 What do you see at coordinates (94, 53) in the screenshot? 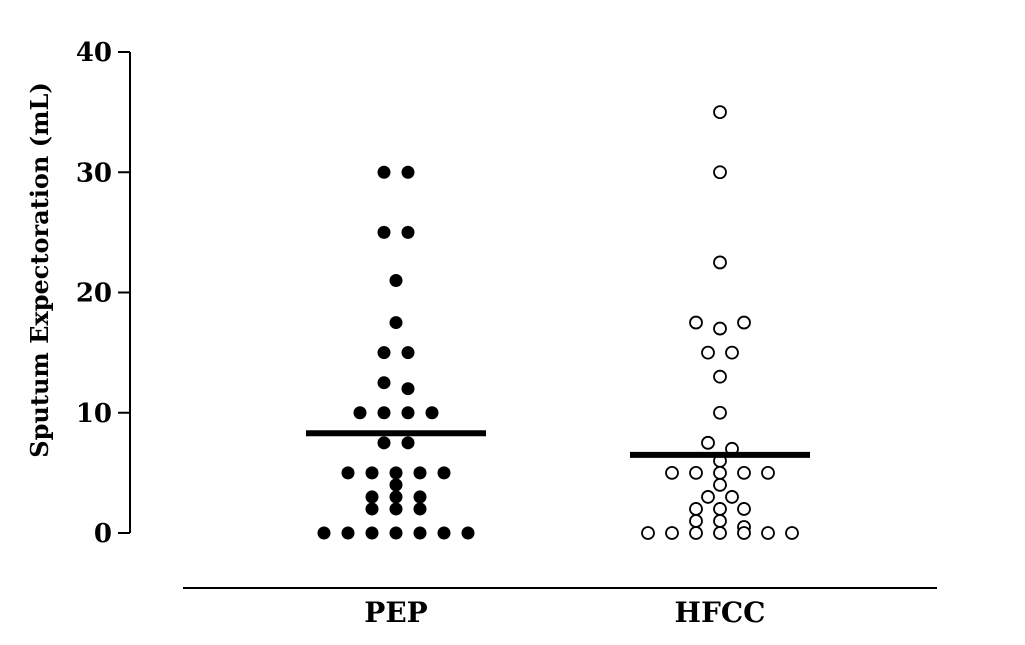
I see `y-tick-label-40: 40` at bounding box center [94, 53].